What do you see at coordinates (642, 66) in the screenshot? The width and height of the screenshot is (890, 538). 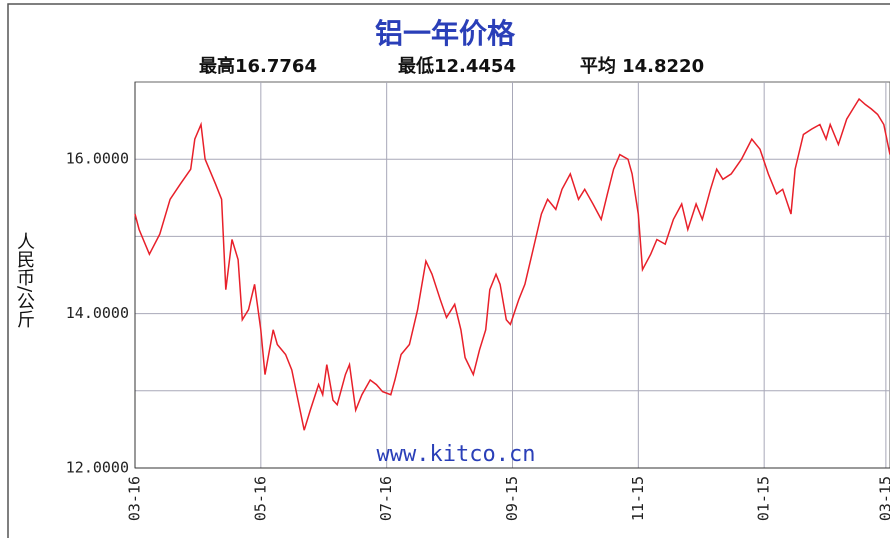 I see `stat: 平均 14.8220` at bounding box center [642, 66].